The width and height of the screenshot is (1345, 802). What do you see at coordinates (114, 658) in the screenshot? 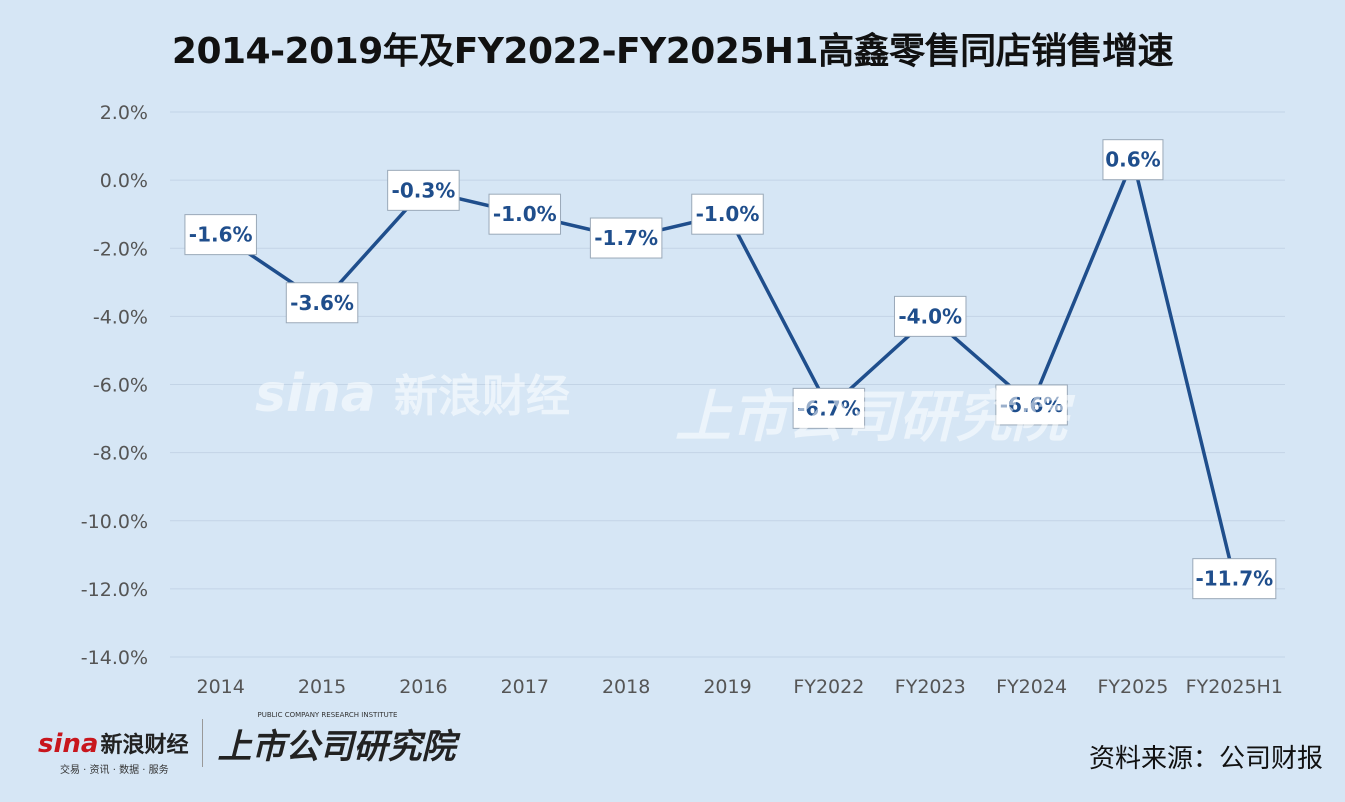
I see `y-tick-label: -14.0%` at bounding box center [114, 658].